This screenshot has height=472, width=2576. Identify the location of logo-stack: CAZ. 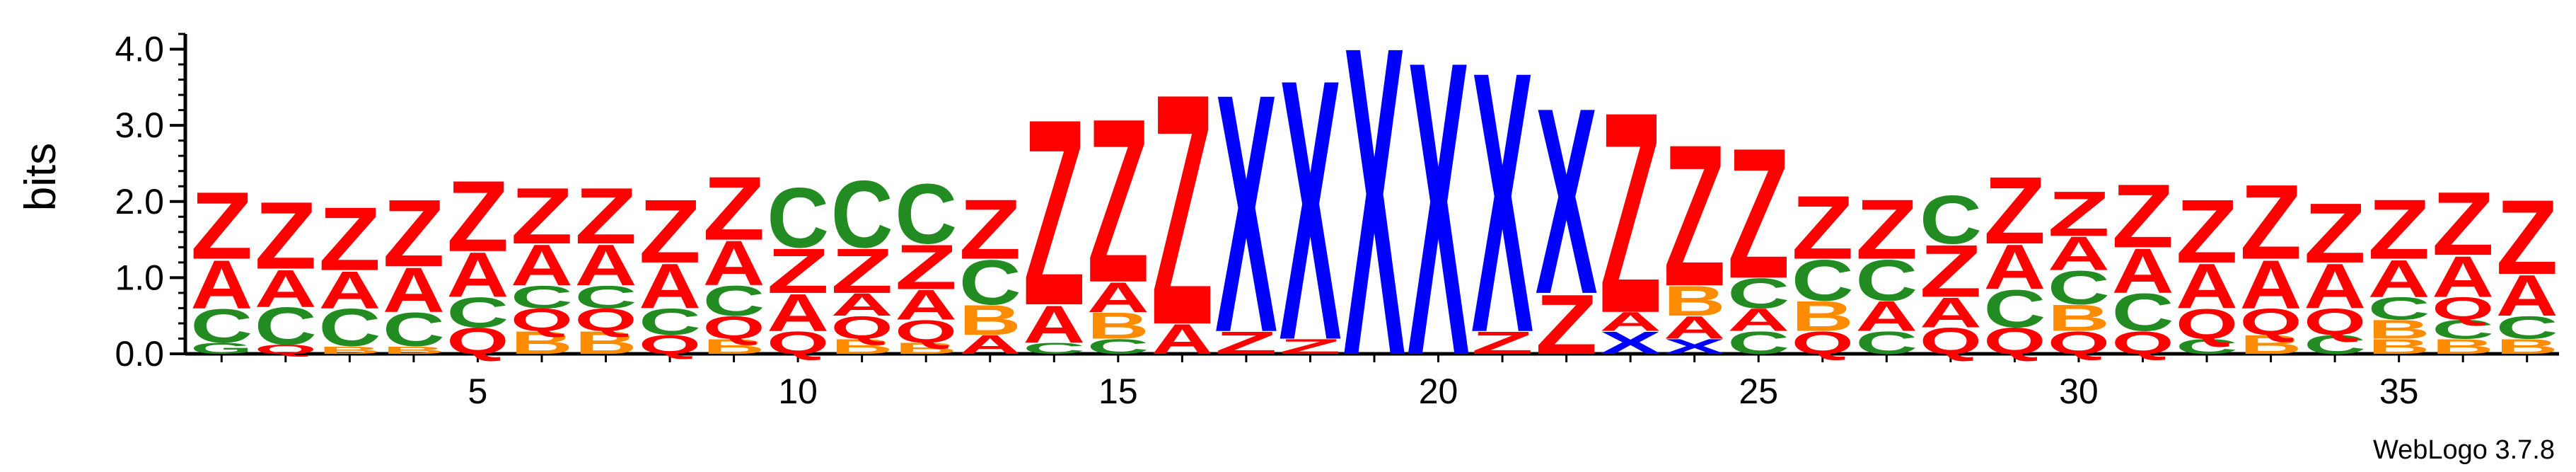
(1054, 213).